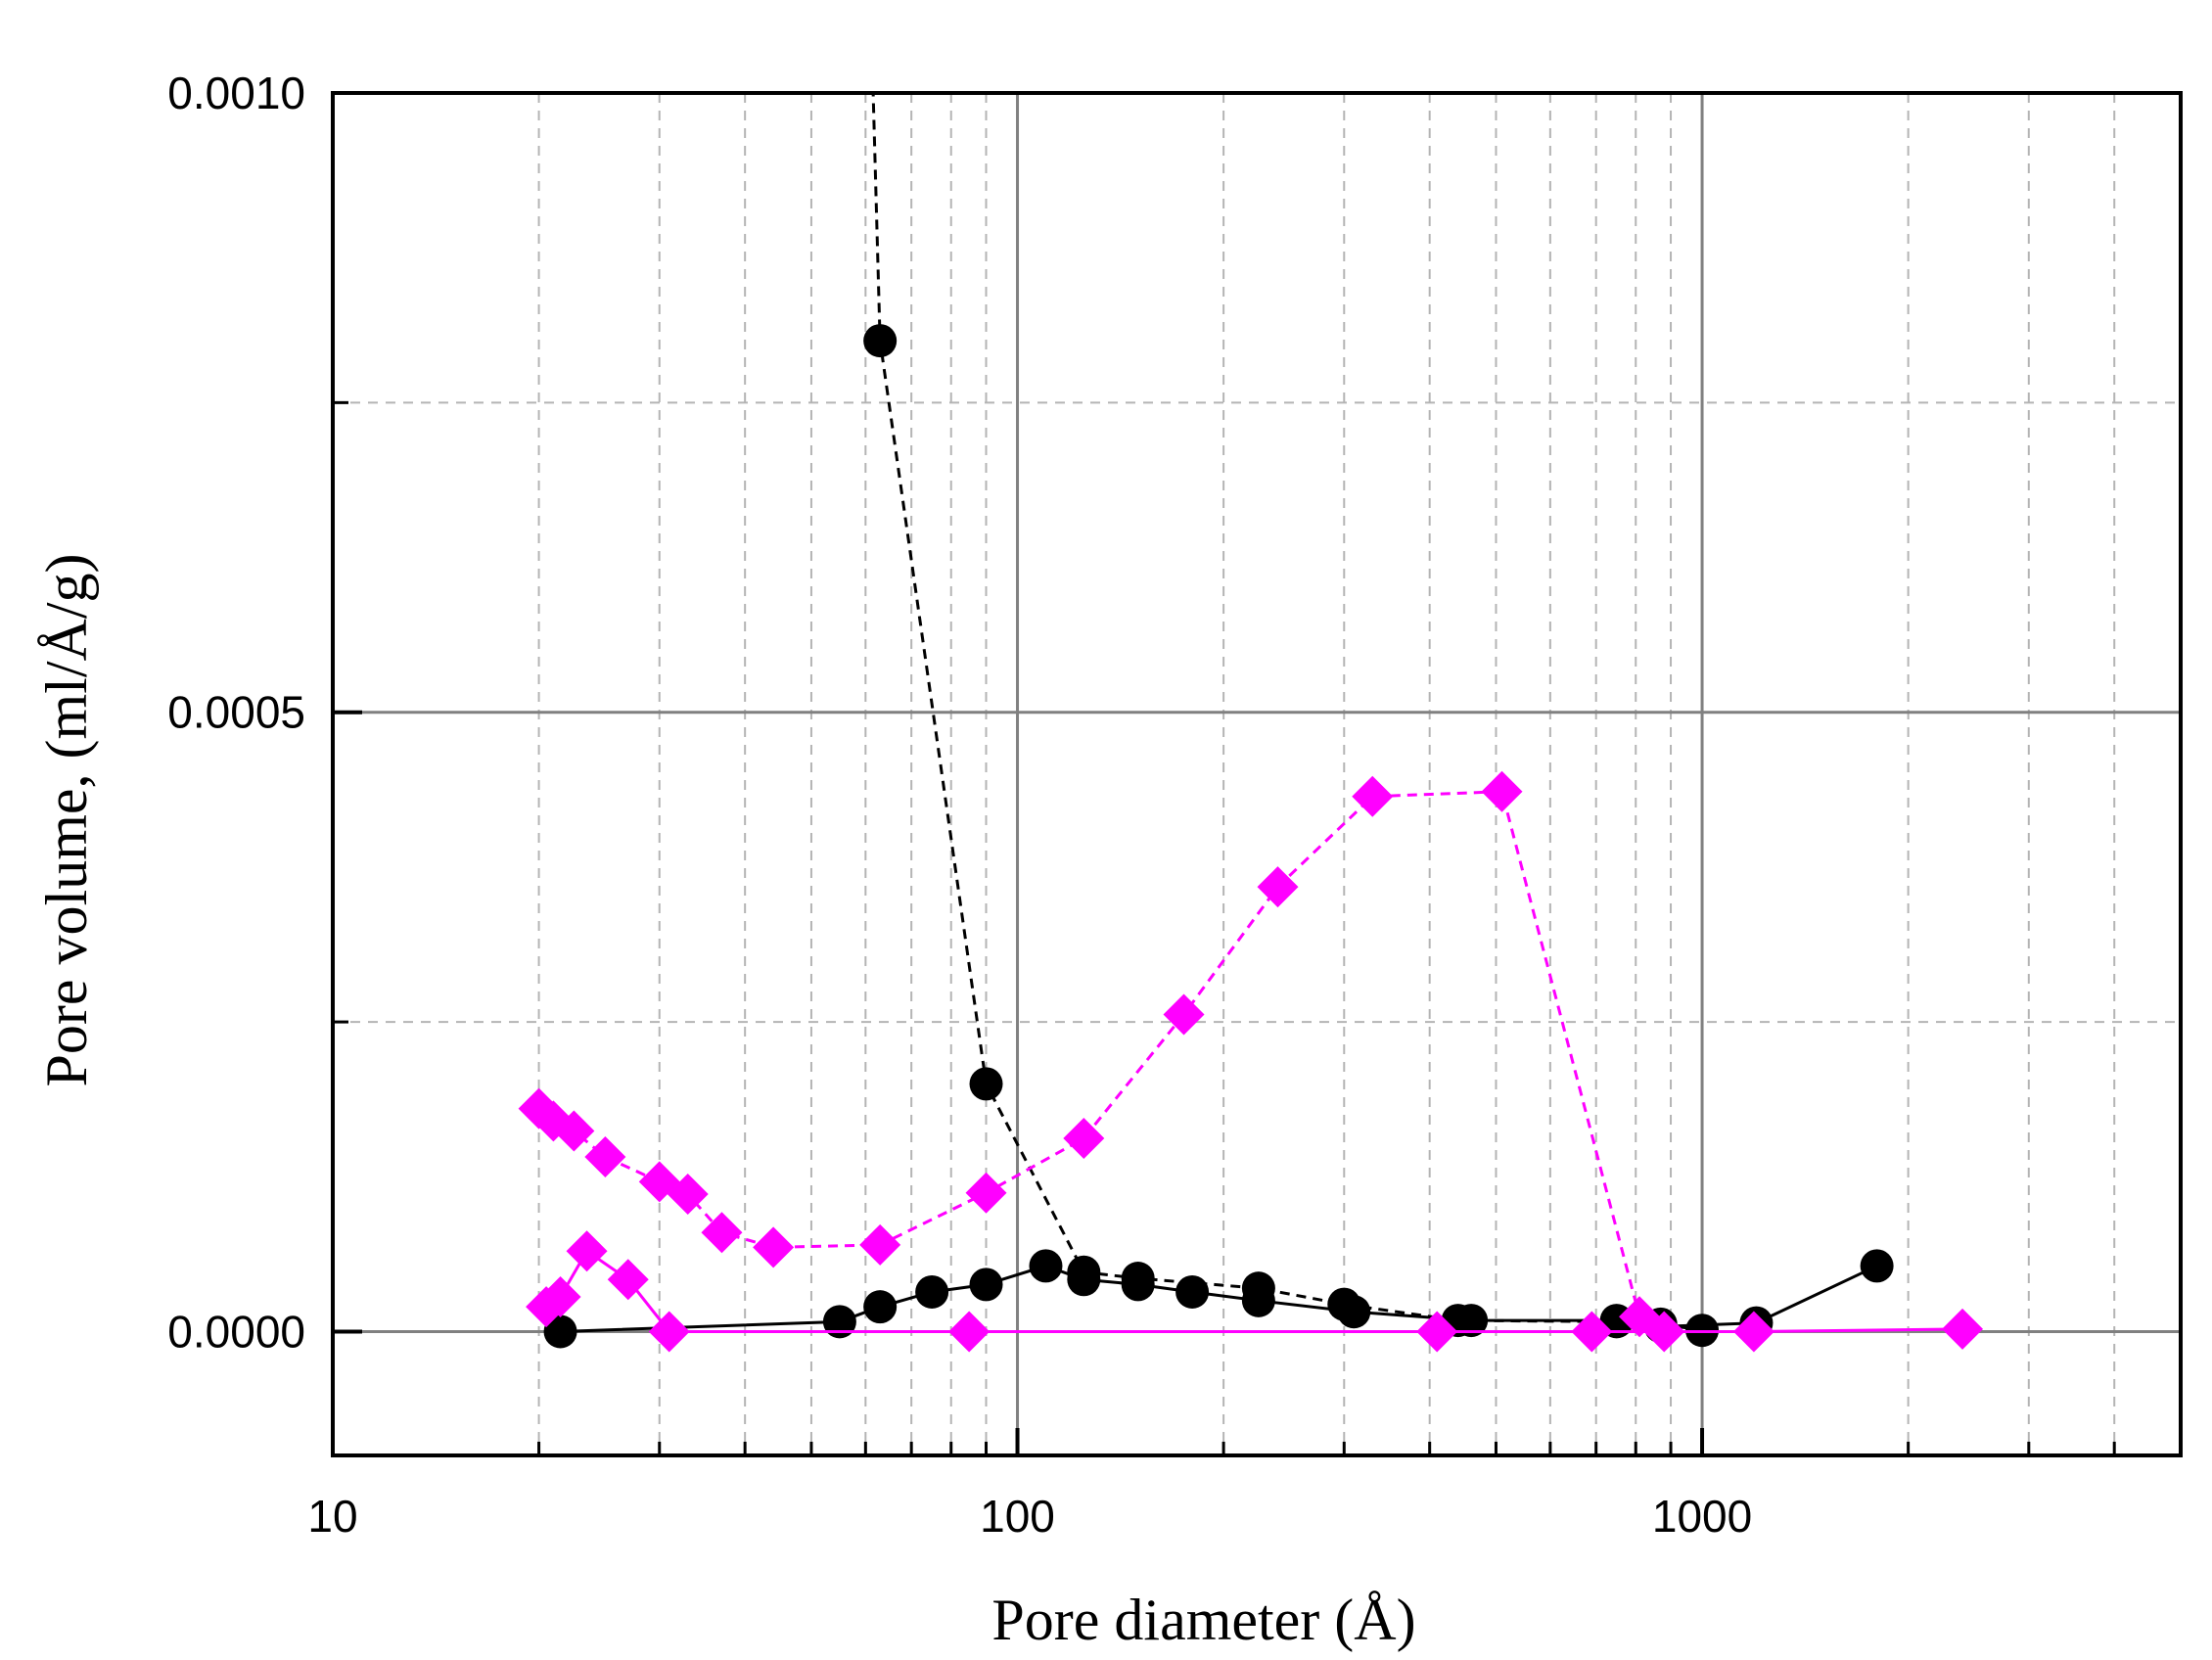 Image resolution: width=2212 pixels, height=1660 pixels. What do you see at coordinates (236, 1331) in the screenshot?
I see `y-tick-label: 0.0000` at bounding box center [236, 1331].